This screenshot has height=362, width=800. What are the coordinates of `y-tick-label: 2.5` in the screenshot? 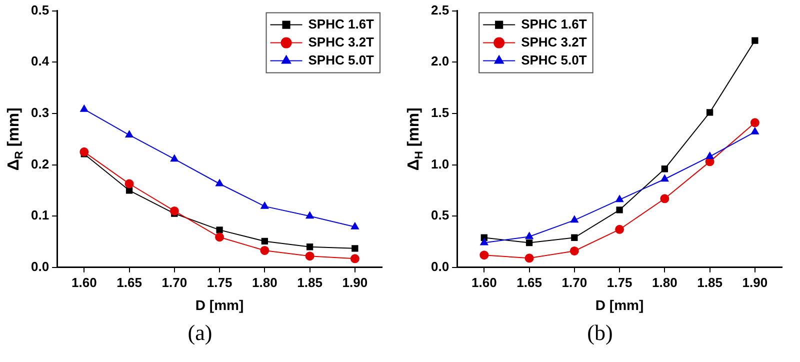 It's located at (440, 10).